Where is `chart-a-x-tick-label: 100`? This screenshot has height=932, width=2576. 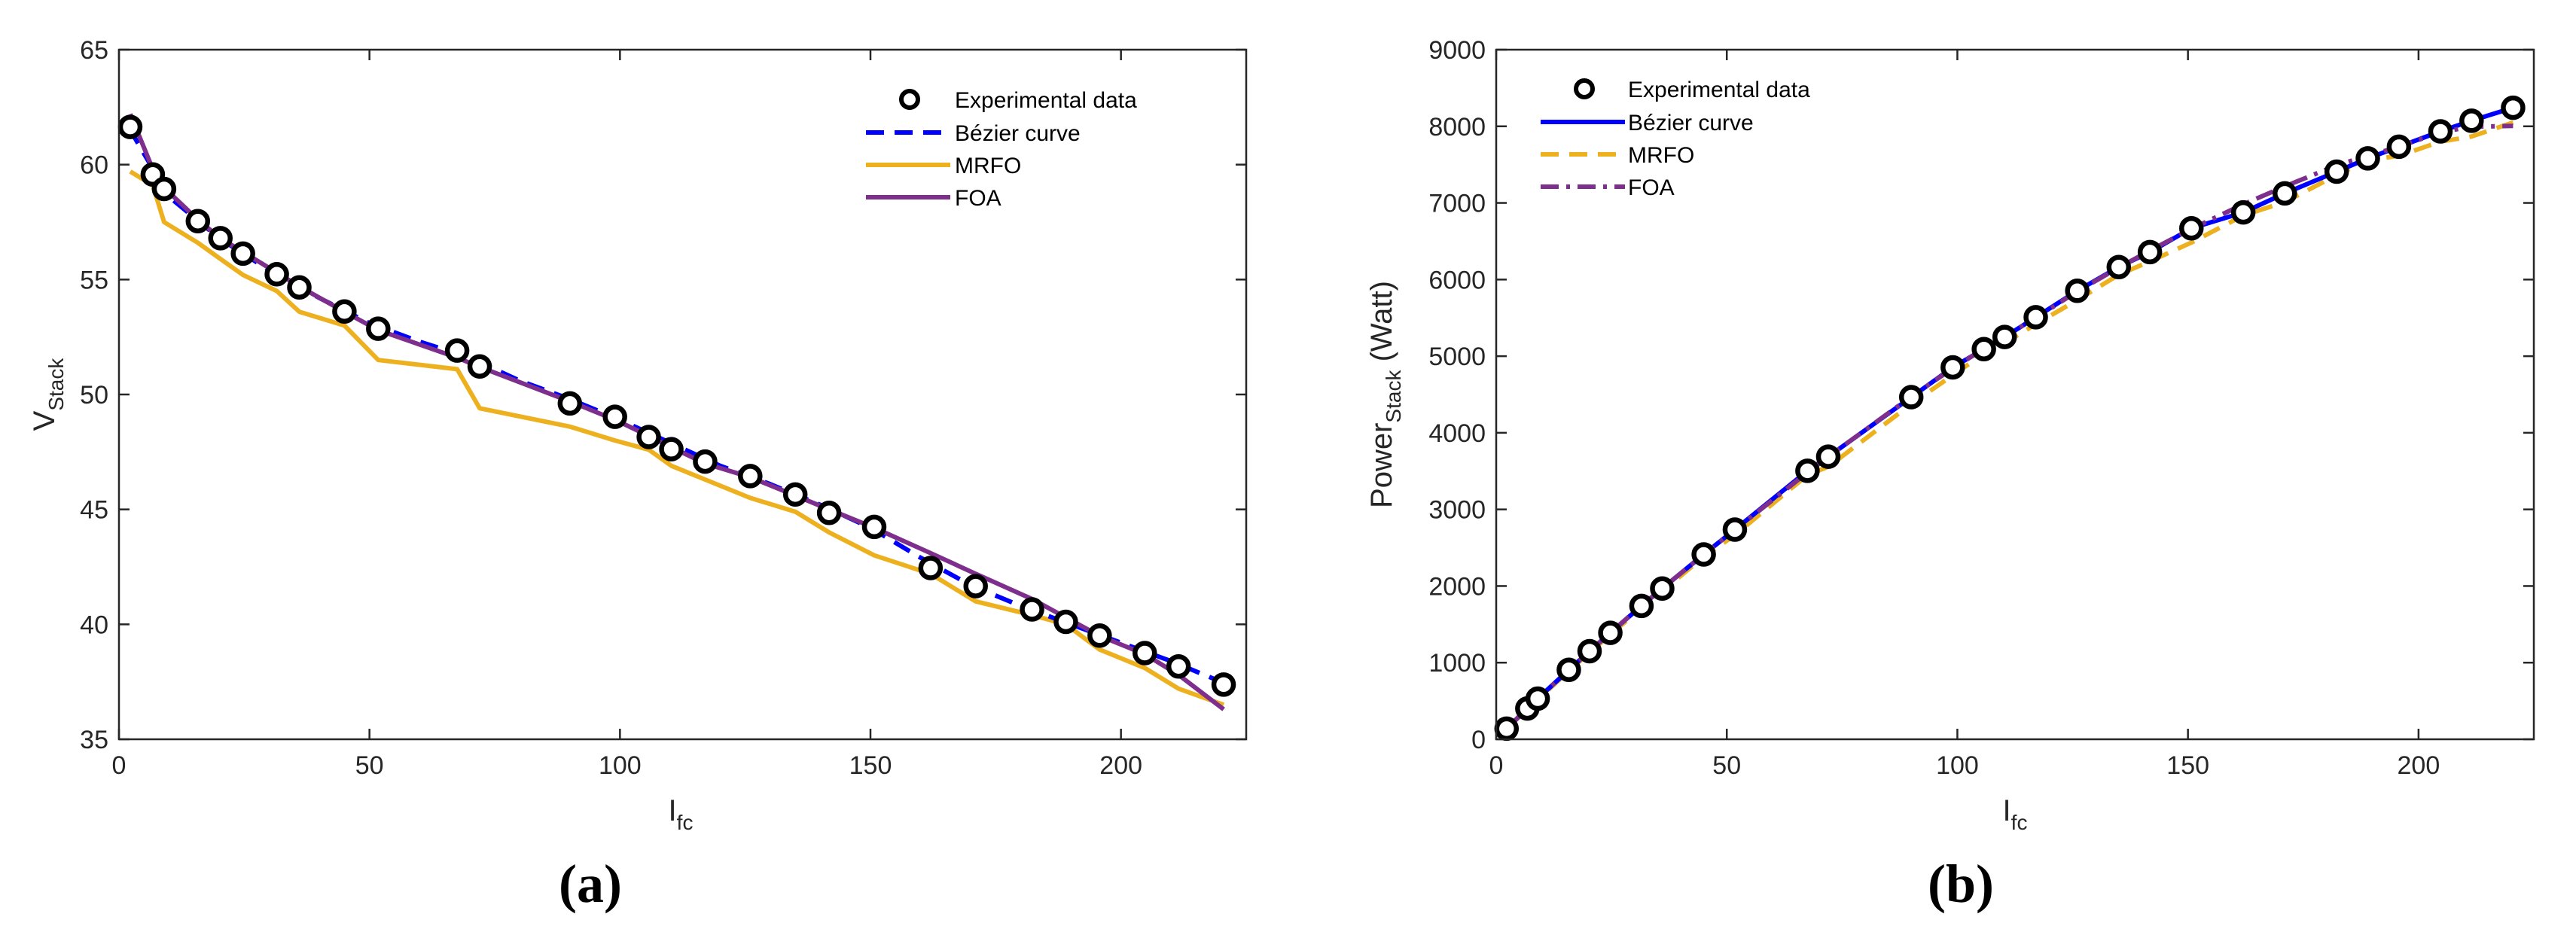 chart-a-x-tick-label: 100 is located at coordinates (620, 766).